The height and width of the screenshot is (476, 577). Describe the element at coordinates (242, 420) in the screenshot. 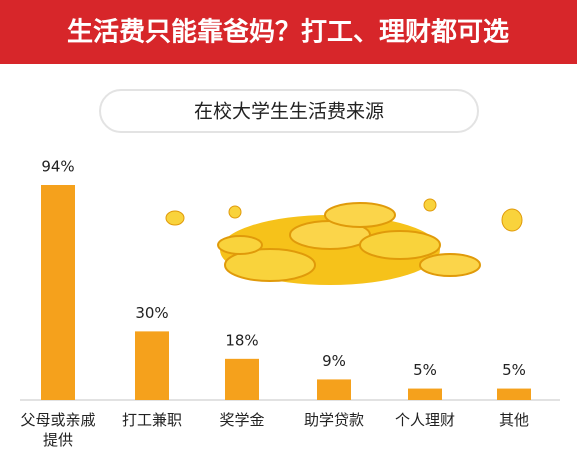

I see `category-label: 奖学金` at that location.